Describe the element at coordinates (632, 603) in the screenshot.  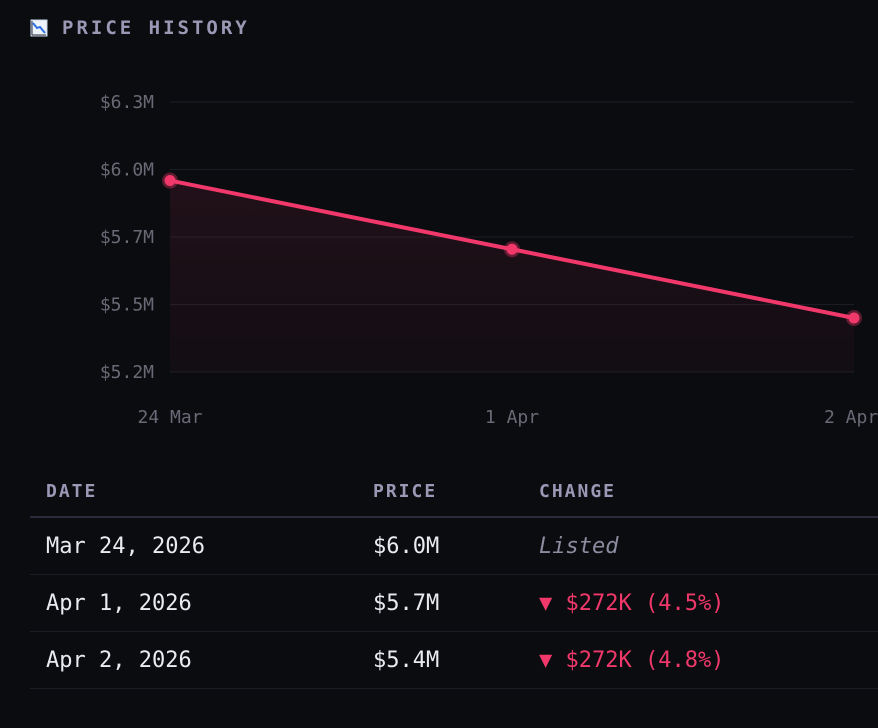
I see `row-change: ▼ $272K (4.5%)` at that location.